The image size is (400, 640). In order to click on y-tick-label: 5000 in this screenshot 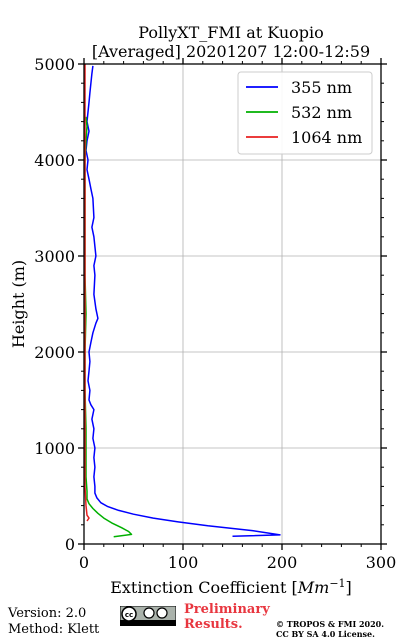, I will do `click(54, 64)`.